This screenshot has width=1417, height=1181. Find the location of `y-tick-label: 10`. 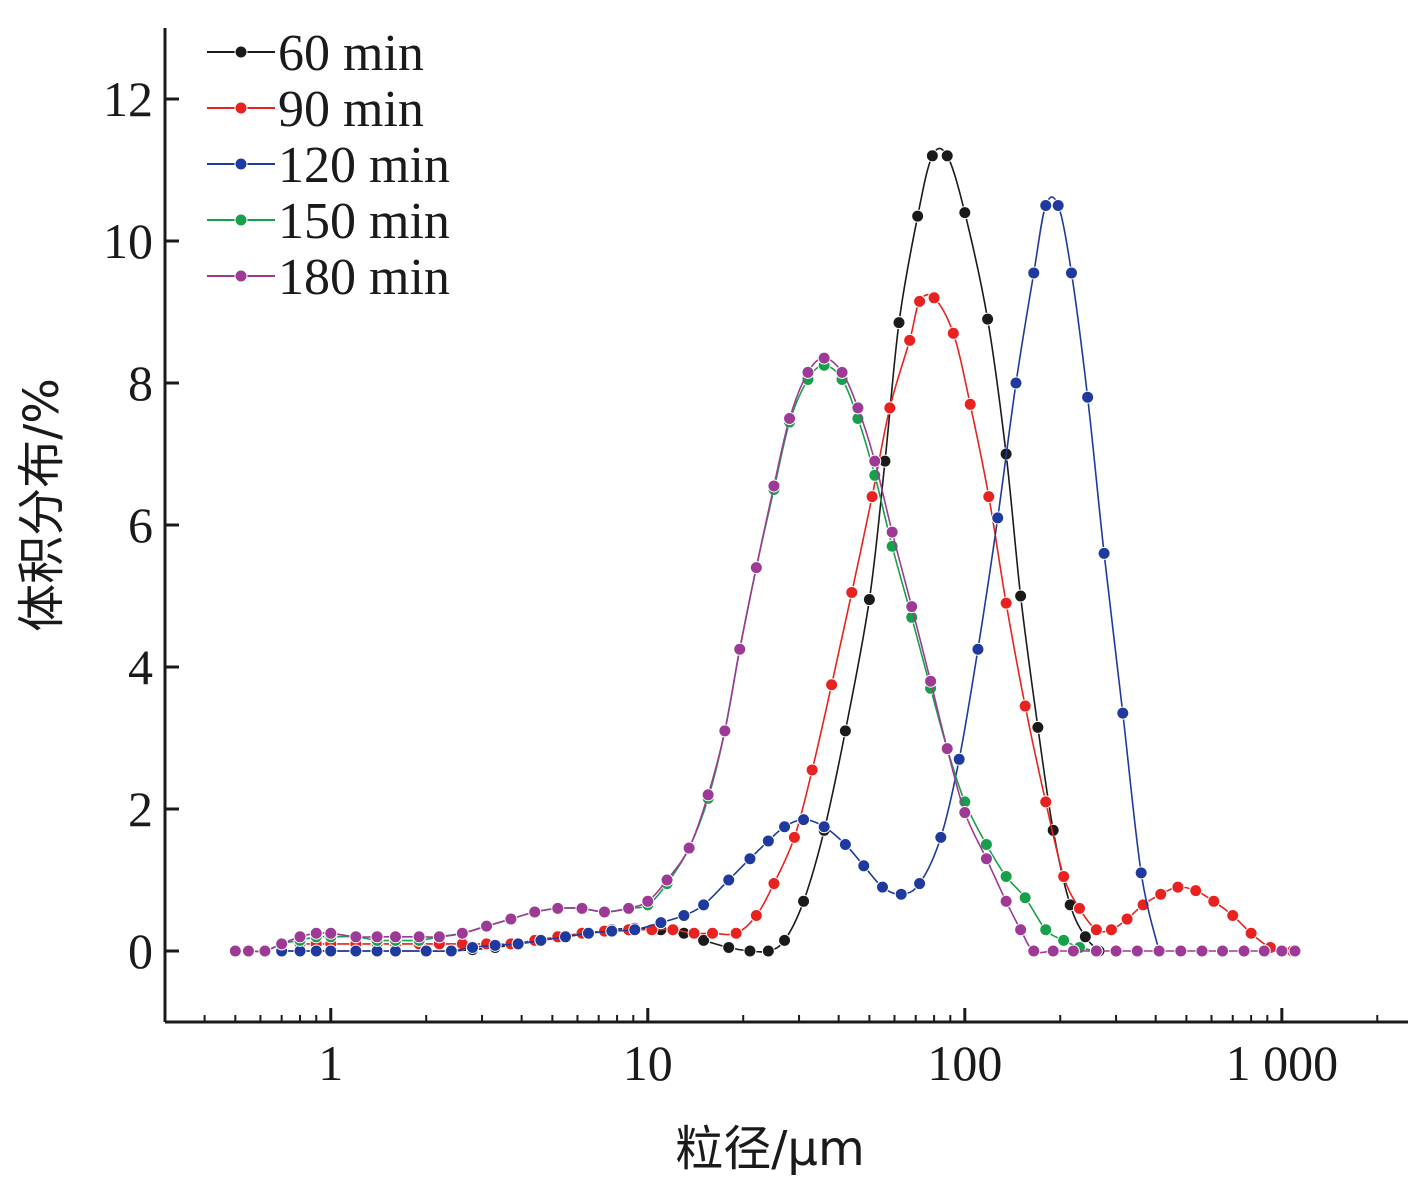

y-tick-label: 10 is located at coordinates (128, 241).